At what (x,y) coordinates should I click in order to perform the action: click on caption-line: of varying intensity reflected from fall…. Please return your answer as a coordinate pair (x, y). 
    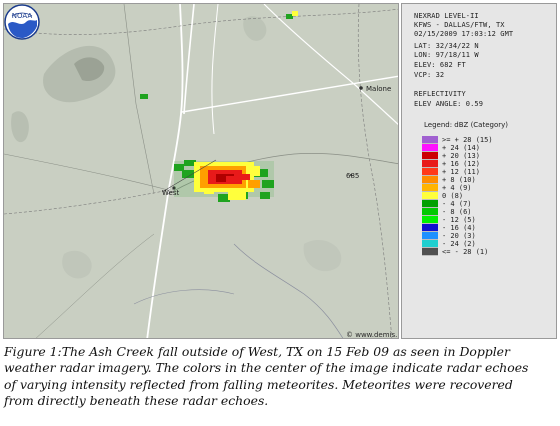
    Looking at the image, I should click on (258, 384).